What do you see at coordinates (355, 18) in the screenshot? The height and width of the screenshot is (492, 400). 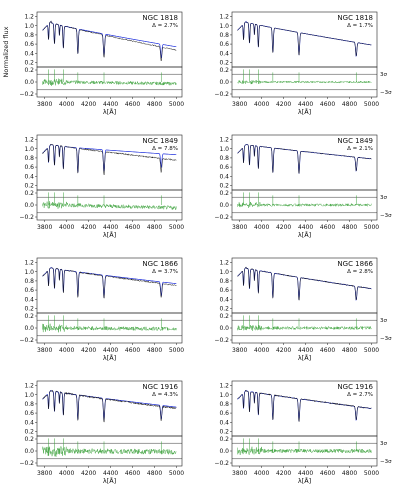 I see `panel-title: NGC 1818` at bounding box center [355, 18].